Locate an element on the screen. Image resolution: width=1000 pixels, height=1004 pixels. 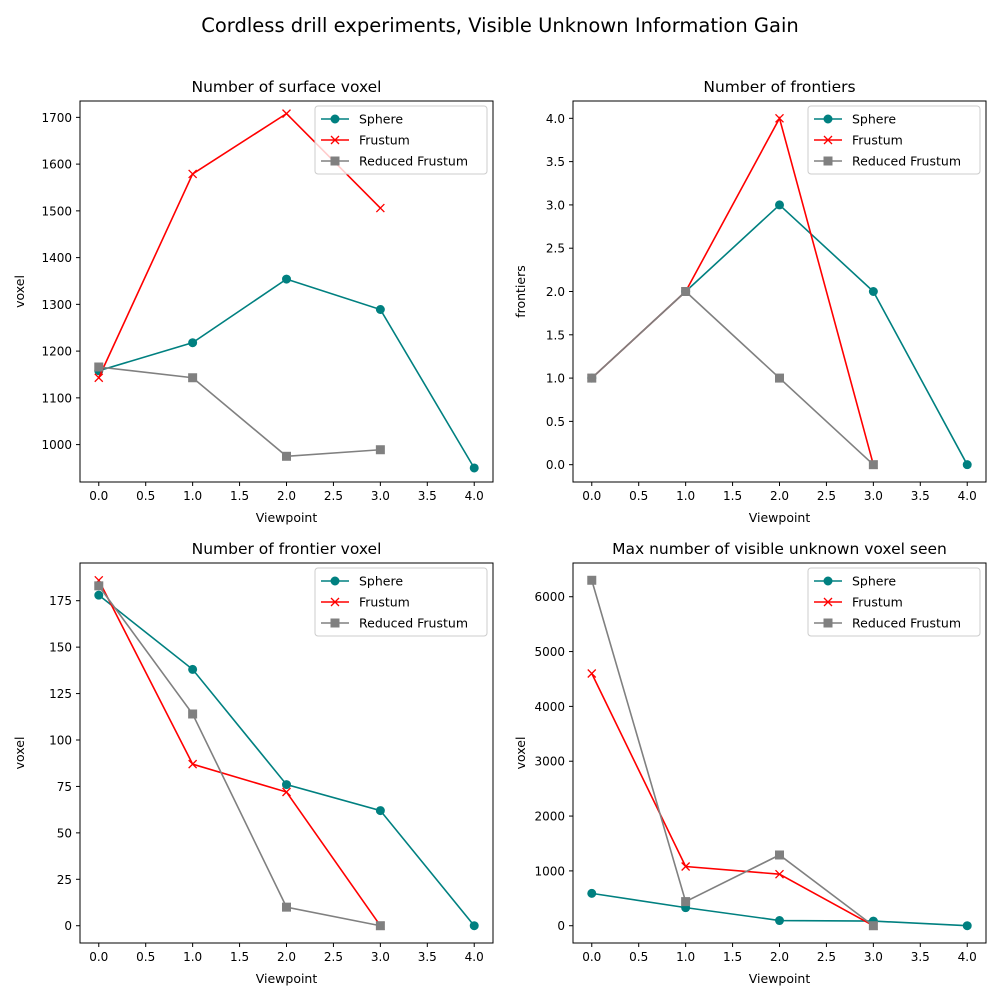
y-tick-label: 50 is located at coordinates (64, 833).